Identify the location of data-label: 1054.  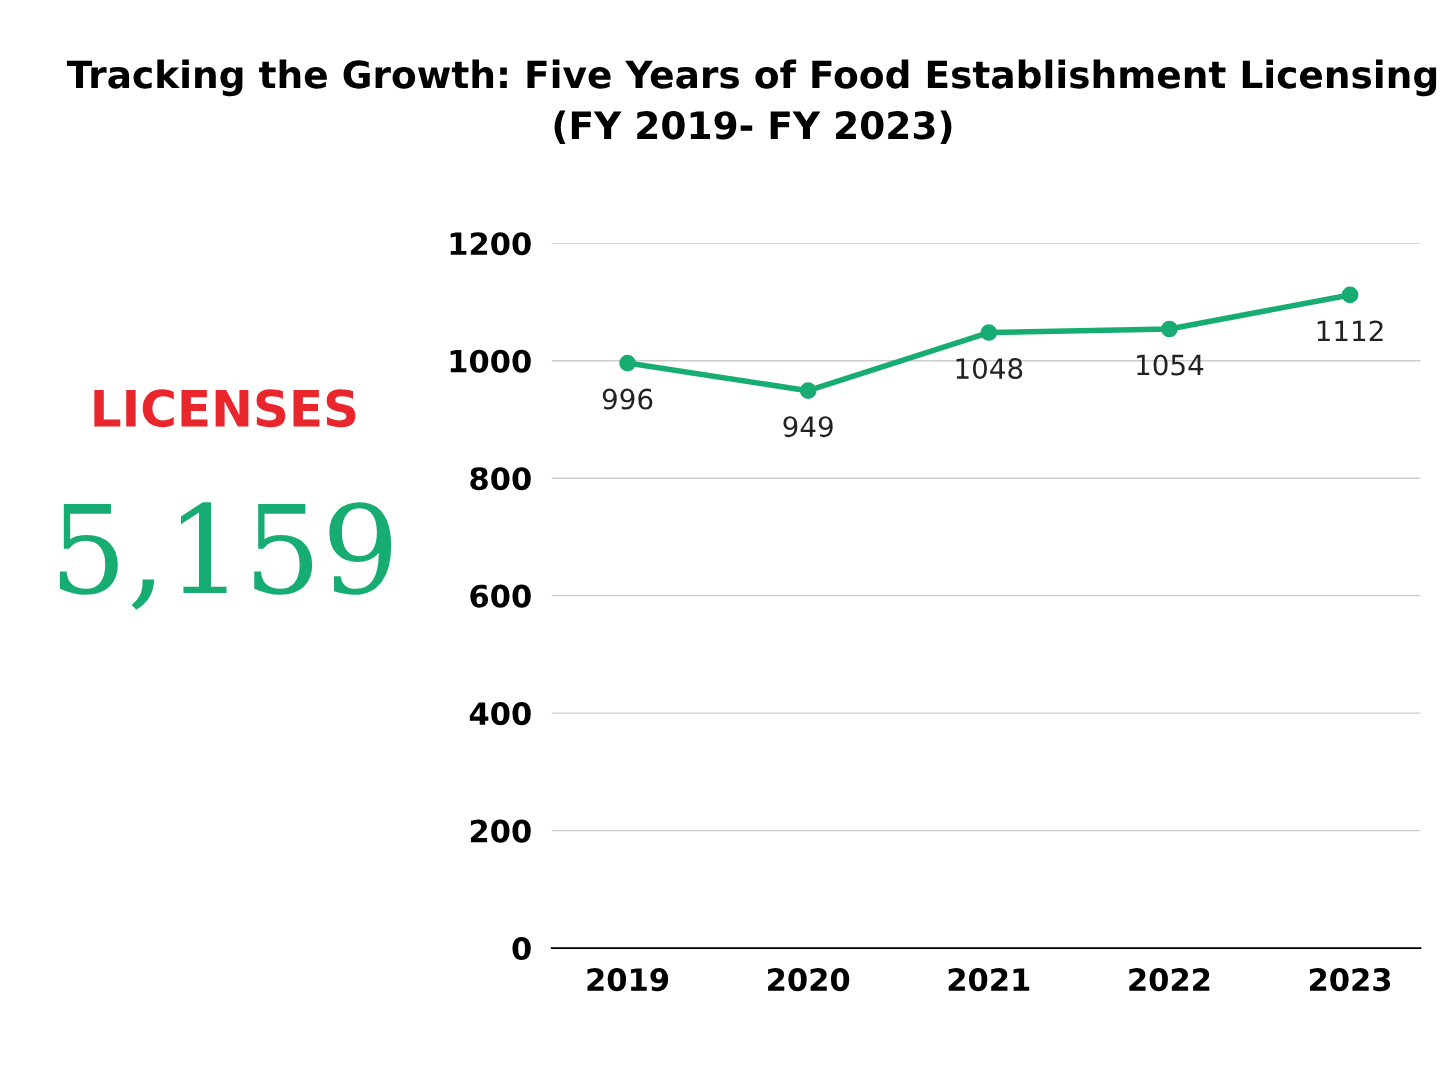
(1170, 365).